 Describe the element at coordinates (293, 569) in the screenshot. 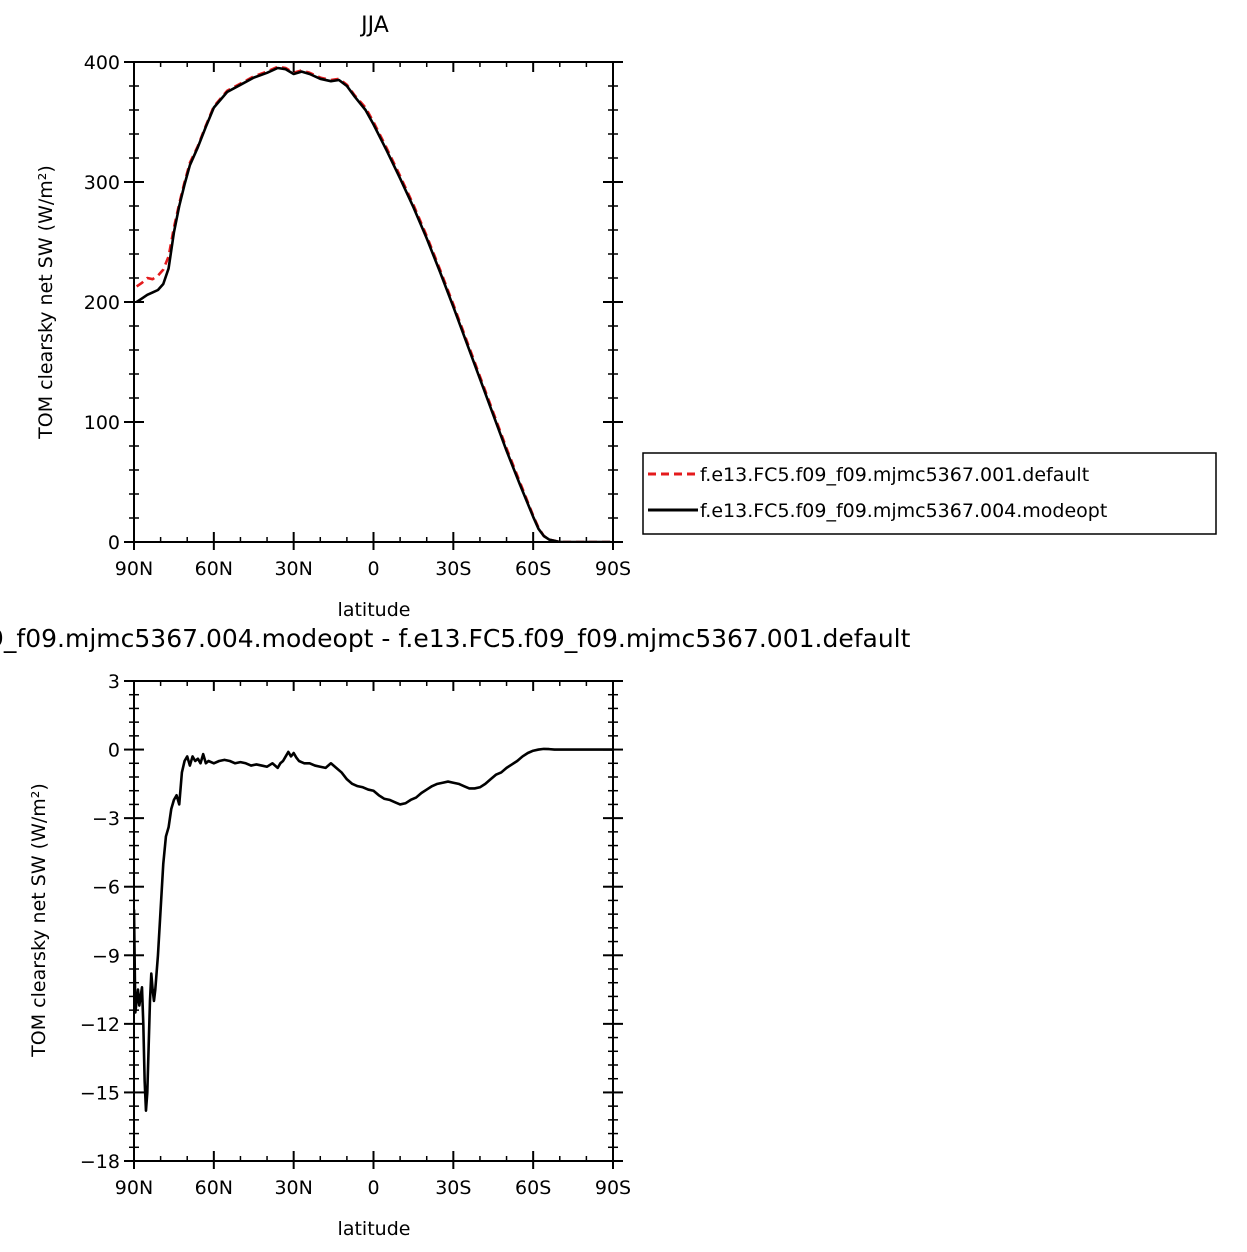

I see `top-xtick-label: 30N` at that location.